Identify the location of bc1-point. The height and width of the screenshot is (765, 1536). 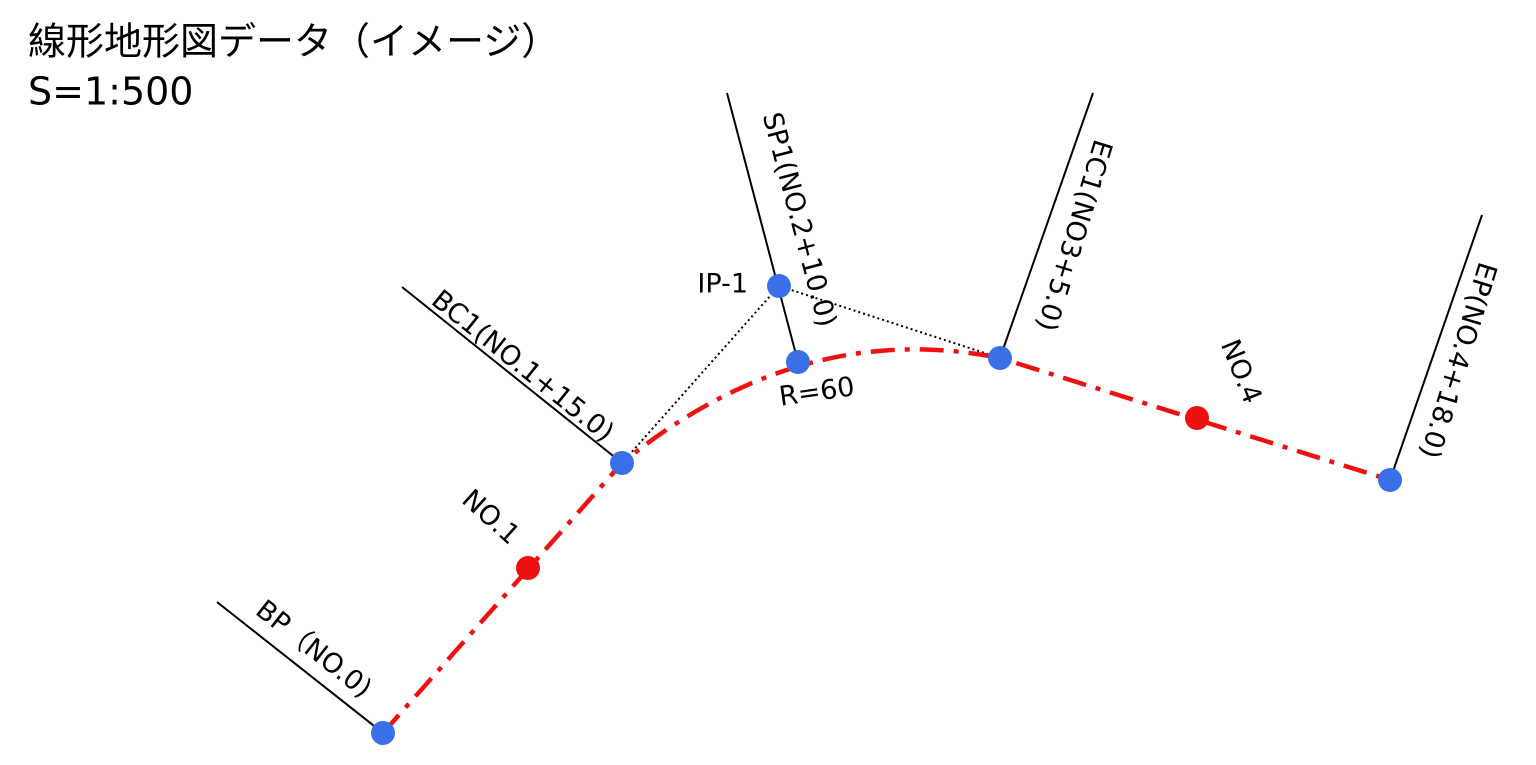
(622, 463).